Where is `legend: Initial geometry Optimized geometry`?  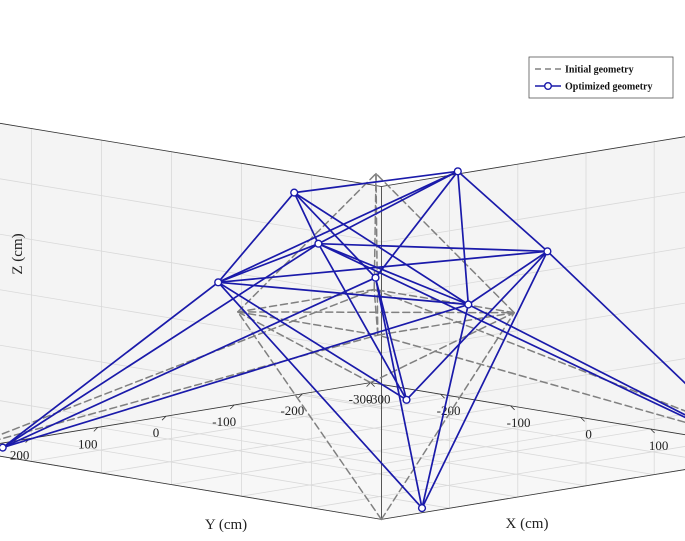 legend: Initial geometry Optimized geometry is located at coordinates (601, 77).